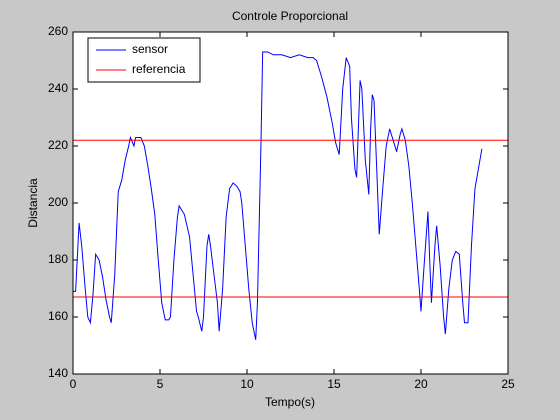 Image resolution: width=560 pixels, height=420 pixels. Describe the element at coordinates (421, 384) in the screenshot. I see `x-tick-label: 20` at that location.